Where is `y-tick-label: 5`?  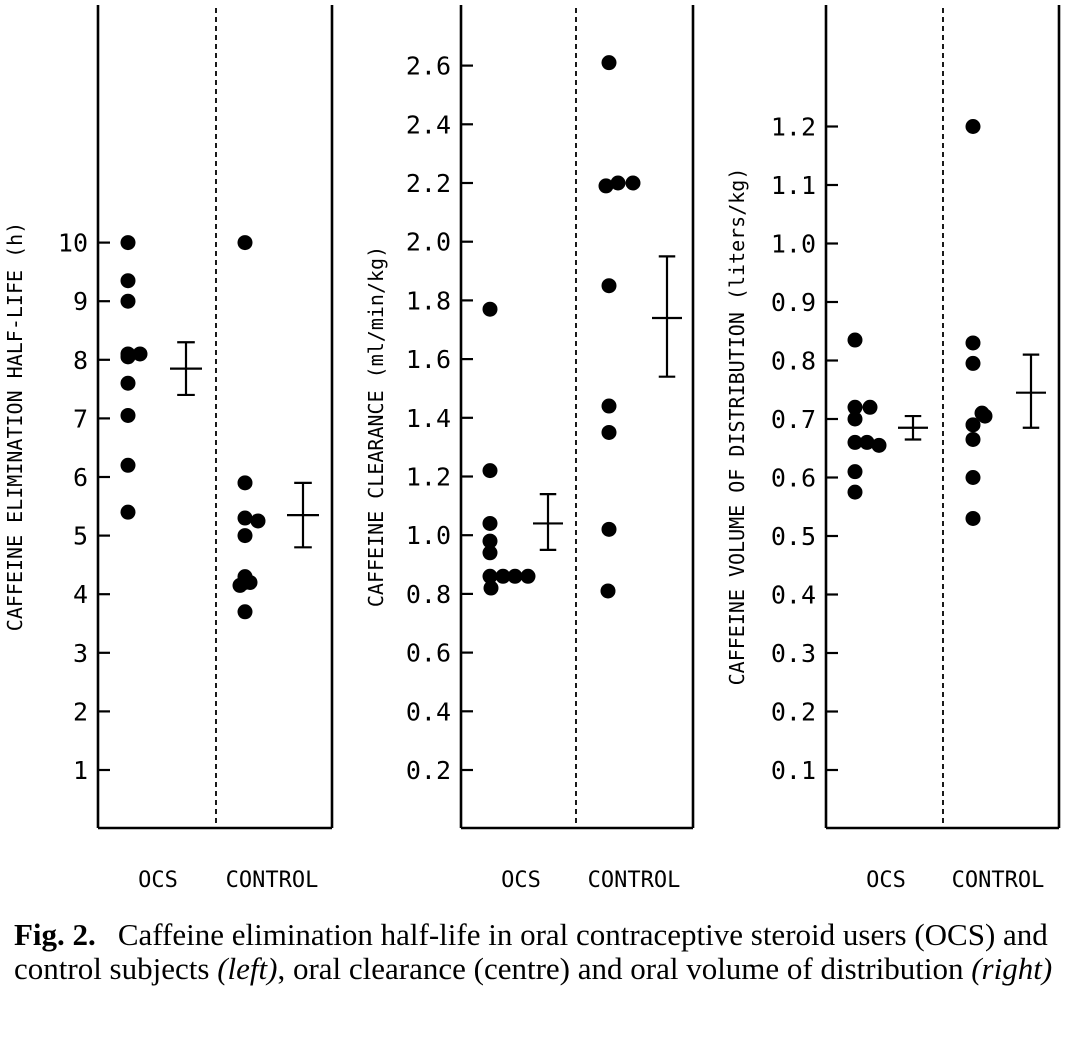
y-tick-label: 5 is located at coordinates (80, 536).